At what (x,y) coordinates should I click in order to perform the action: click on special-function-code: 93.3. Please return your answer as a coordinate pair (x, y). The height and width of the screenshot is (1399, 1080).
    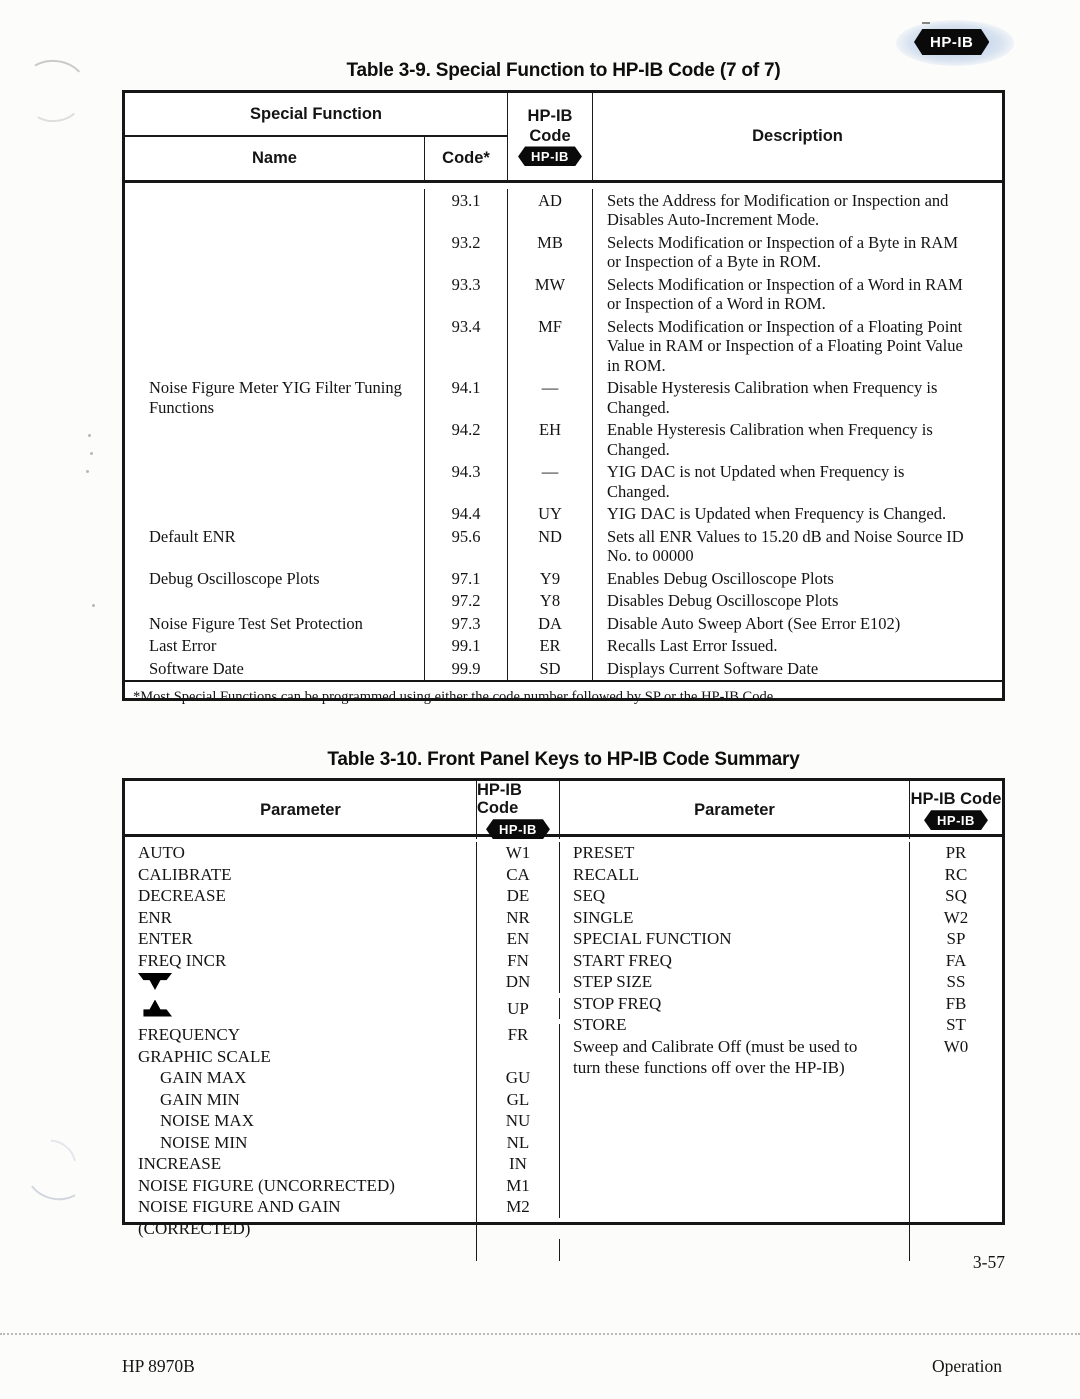
    Looking at the image, I should click on (466, 294).